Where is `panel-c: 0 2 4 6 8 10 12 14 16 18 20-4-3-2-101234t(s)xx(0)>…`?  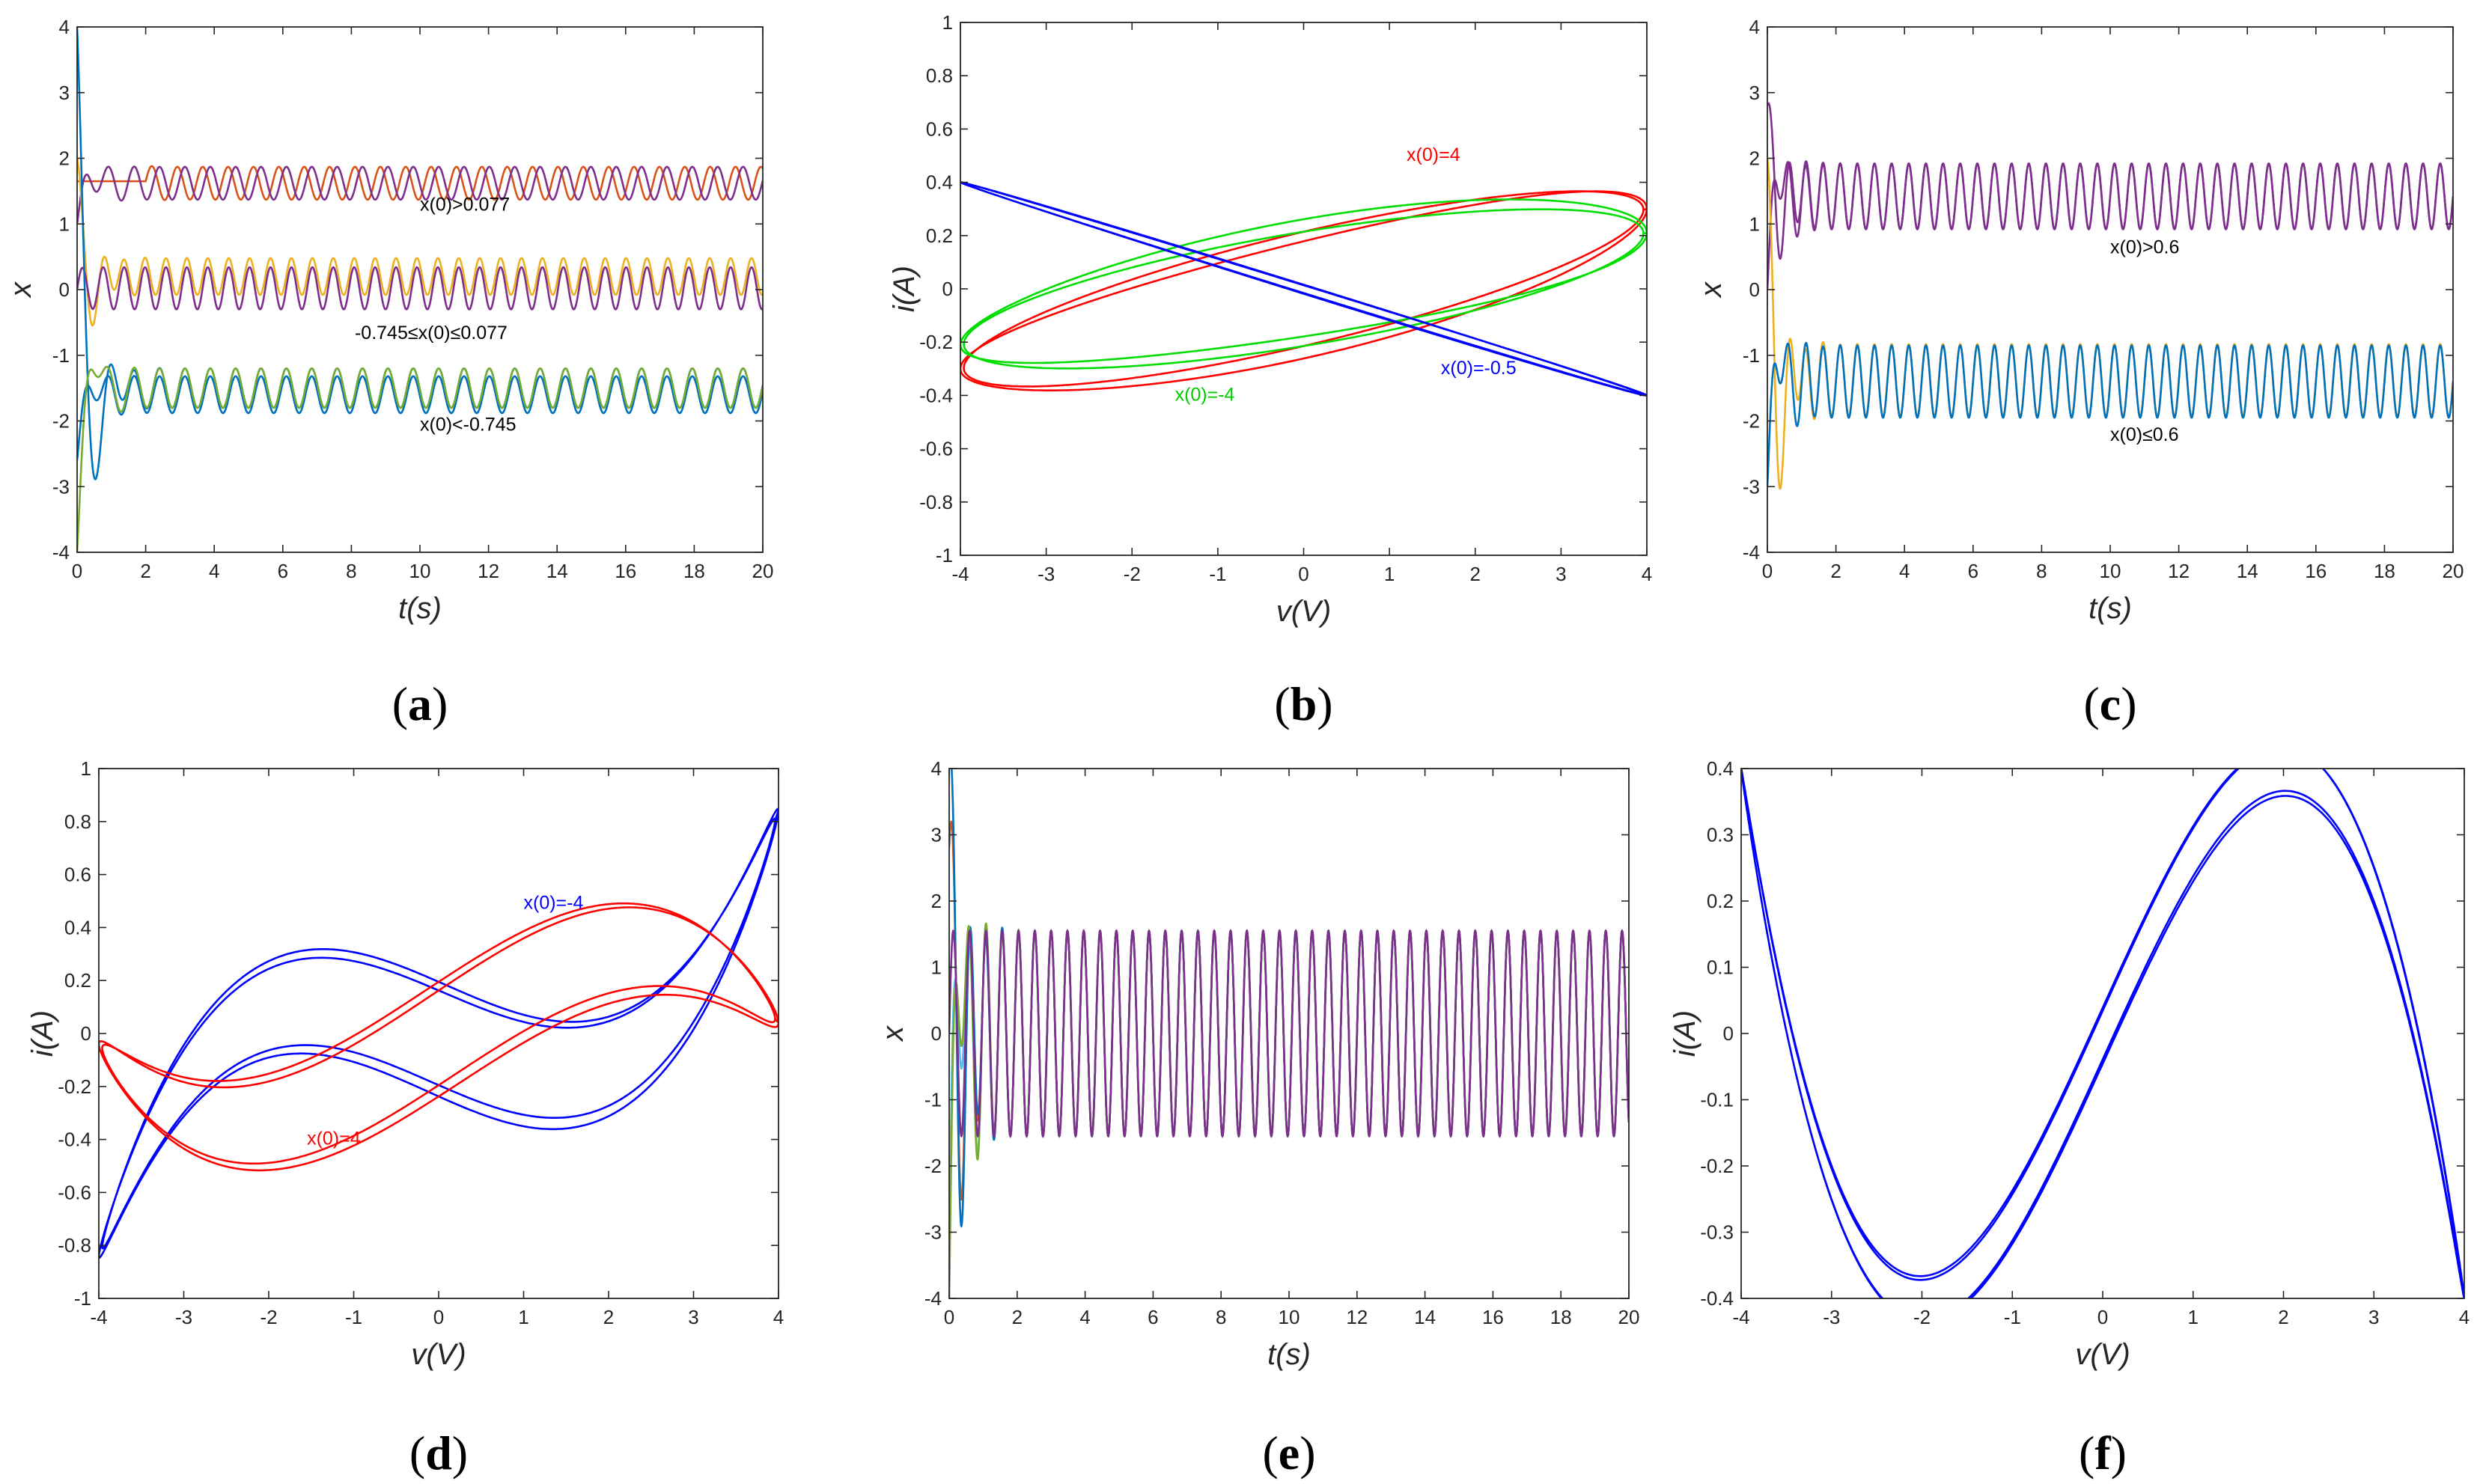
panel-c: 0 2 4 6 8 10 12 14 16 18 20-4-3-2-101234t(s)xx(0)>… is located at coordinates (2079, 373).